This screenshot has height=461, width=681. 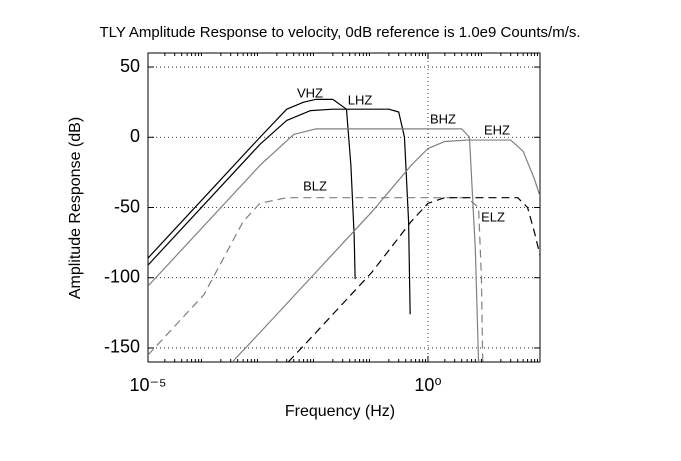 I want to click on y-tick-label: 50, so click(x=130, y=66).